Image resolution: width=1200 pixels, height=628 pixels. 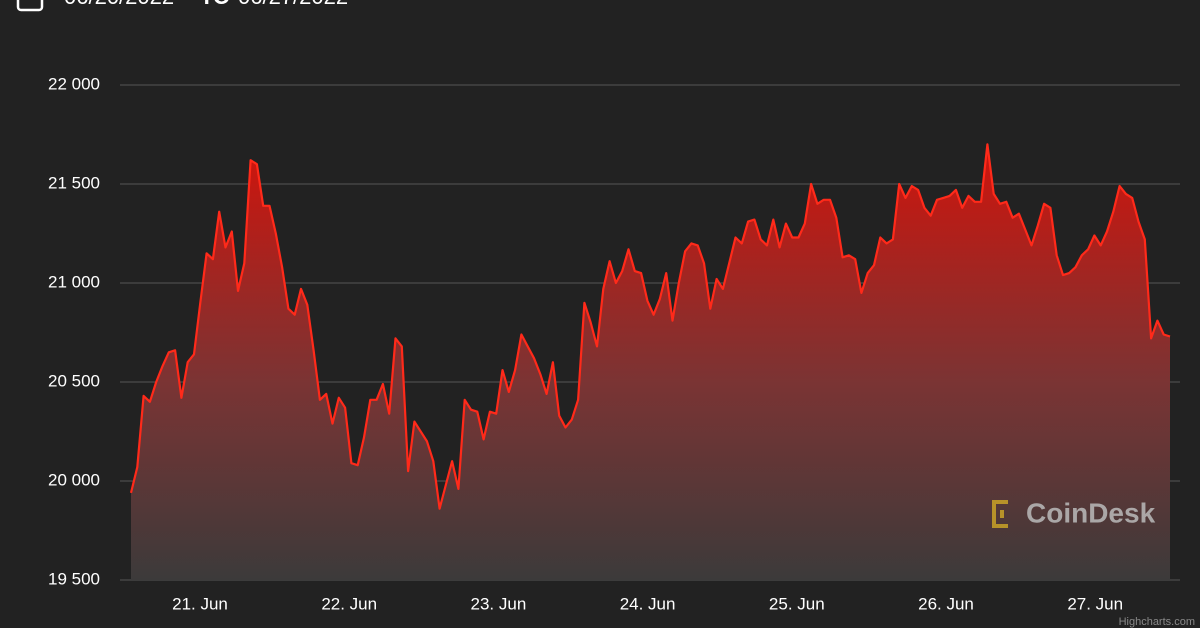 What do you see at coordinates (1000, 514) in the screenshot?
I see `watermark-logo` at bounding box center [1000, 514].